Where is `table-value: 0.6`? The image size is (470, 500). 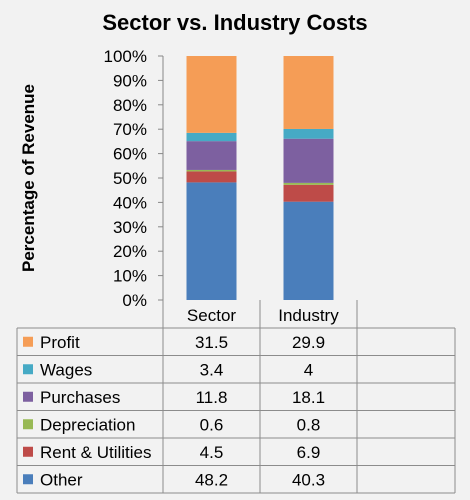 table-value: 0.6 is located at coordinates (212, 424).